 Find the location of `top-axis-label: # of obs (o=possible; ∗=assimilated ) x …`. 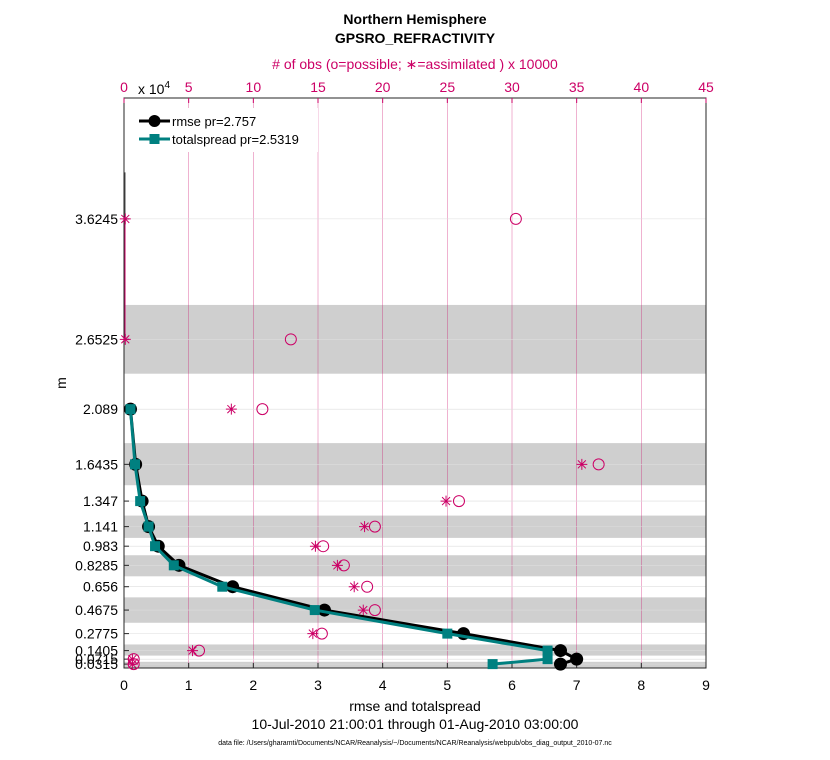

top-axis-label: # of obs (o=possible; ∗=assimilated ) x … is located at coordinates (415, 64).